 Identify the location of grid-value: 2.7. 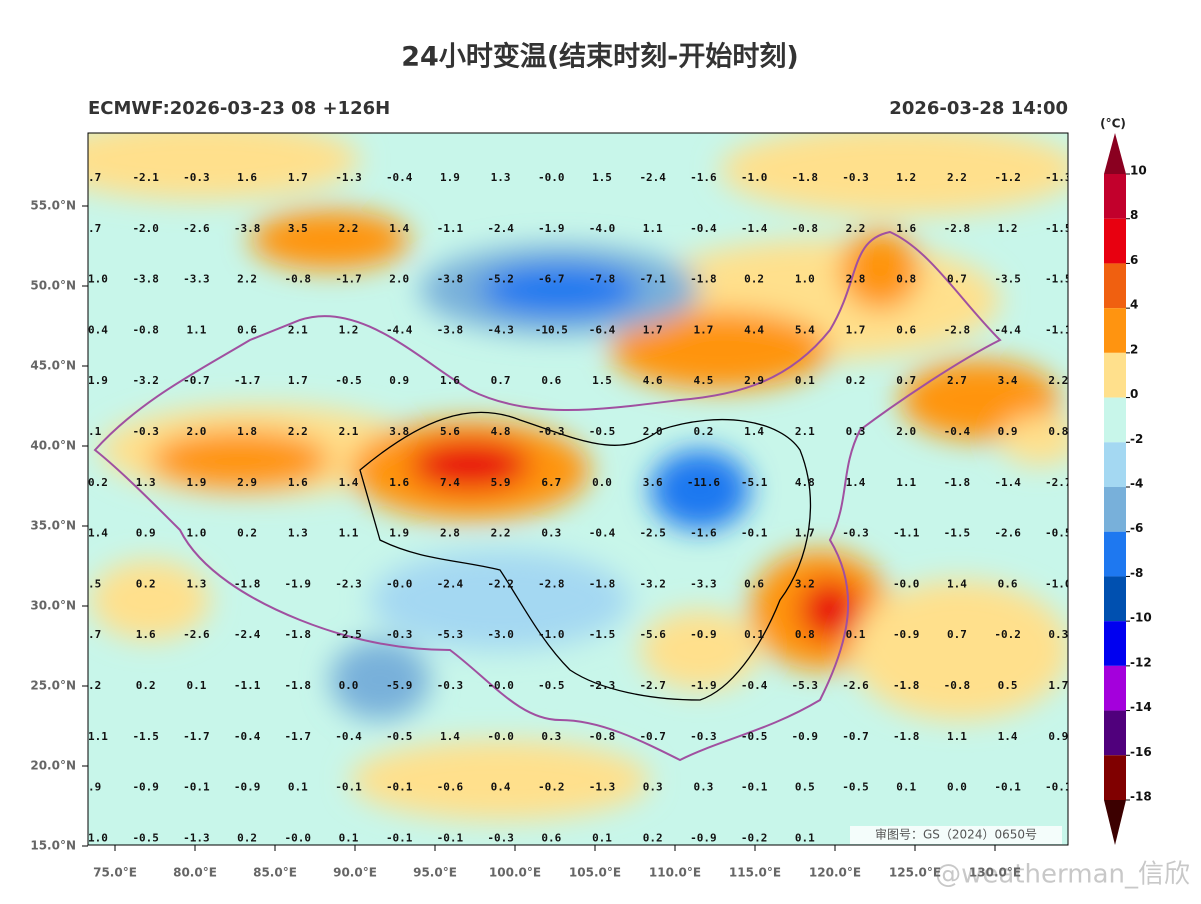
(957, 380).